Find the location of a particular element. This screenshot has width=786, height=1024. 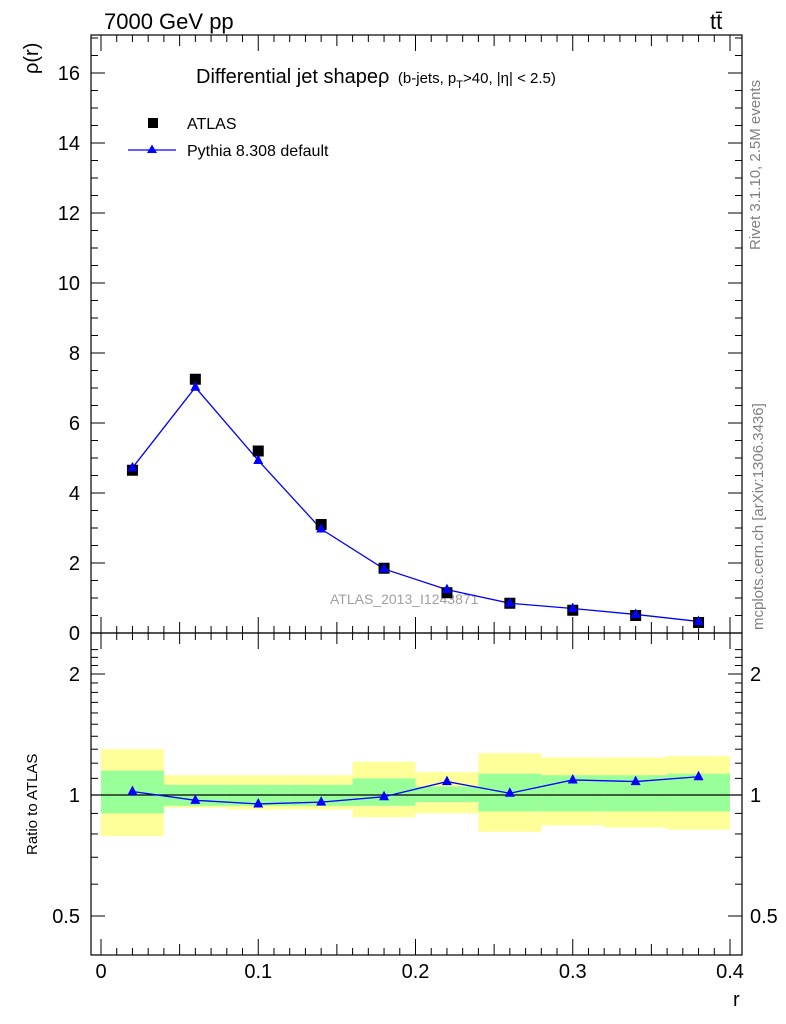

ratio-y-tick-label: 2 is located at coordinates (74, 675).